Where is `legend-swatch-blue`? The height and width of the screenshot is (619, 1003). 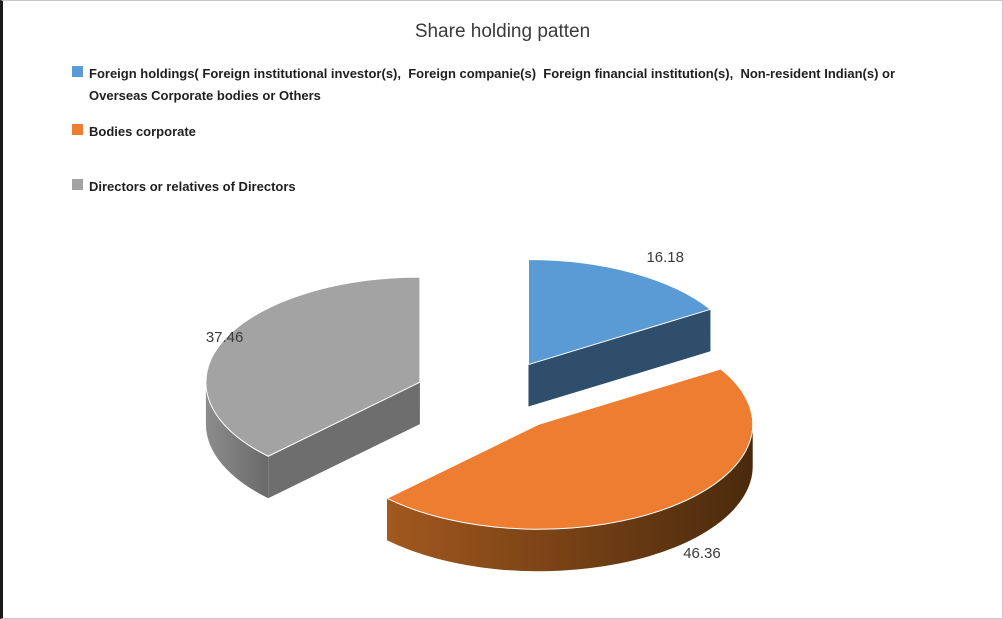
legend-swatch-blue is located at coordinates (77, 71).